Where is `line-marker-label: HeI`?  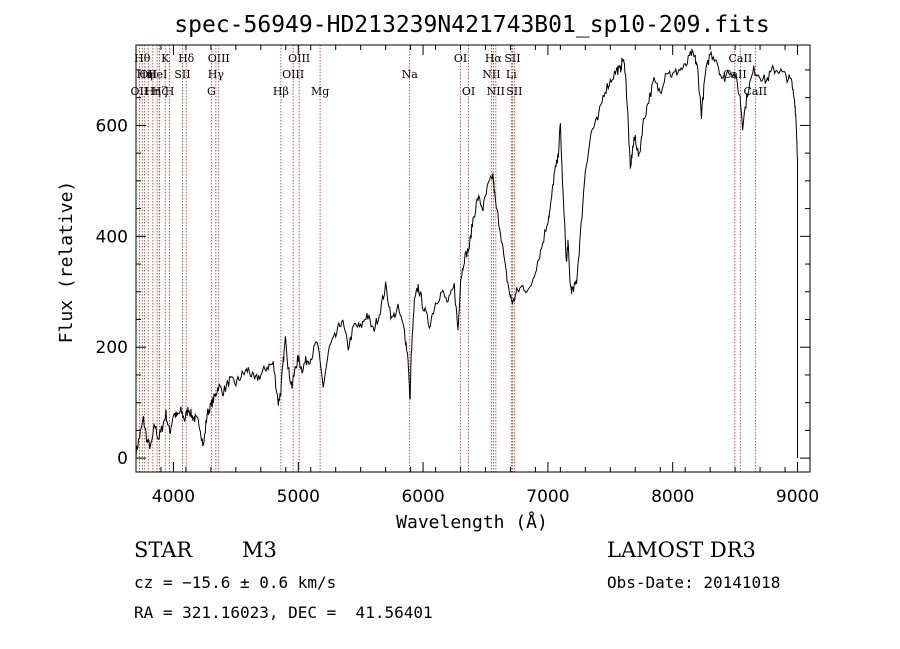 line-marker-label: HeI is located at coordinates (157, 74).